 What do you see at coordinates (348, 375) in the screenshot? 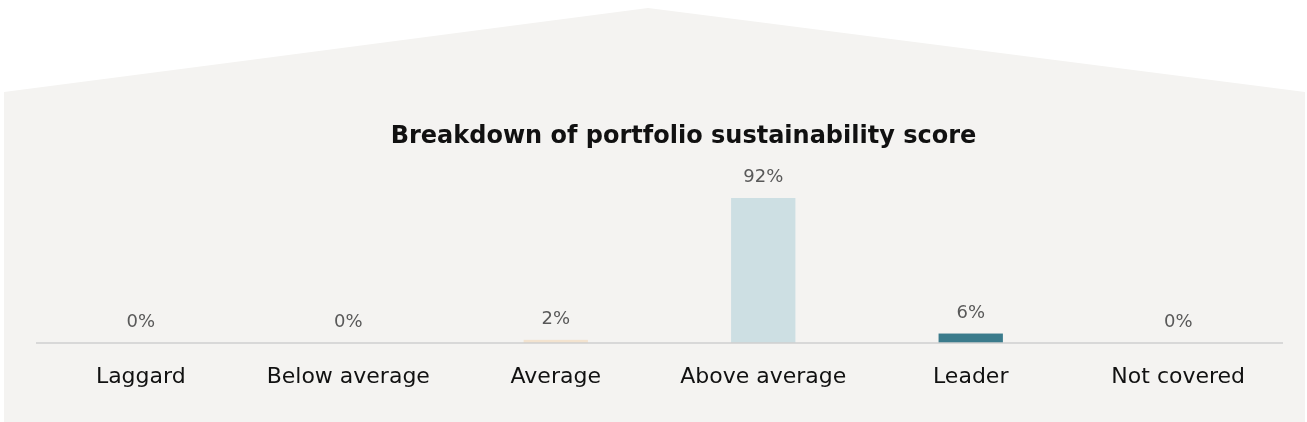
I see `x-tick-label: Below average` at bounding box center [348, 375].